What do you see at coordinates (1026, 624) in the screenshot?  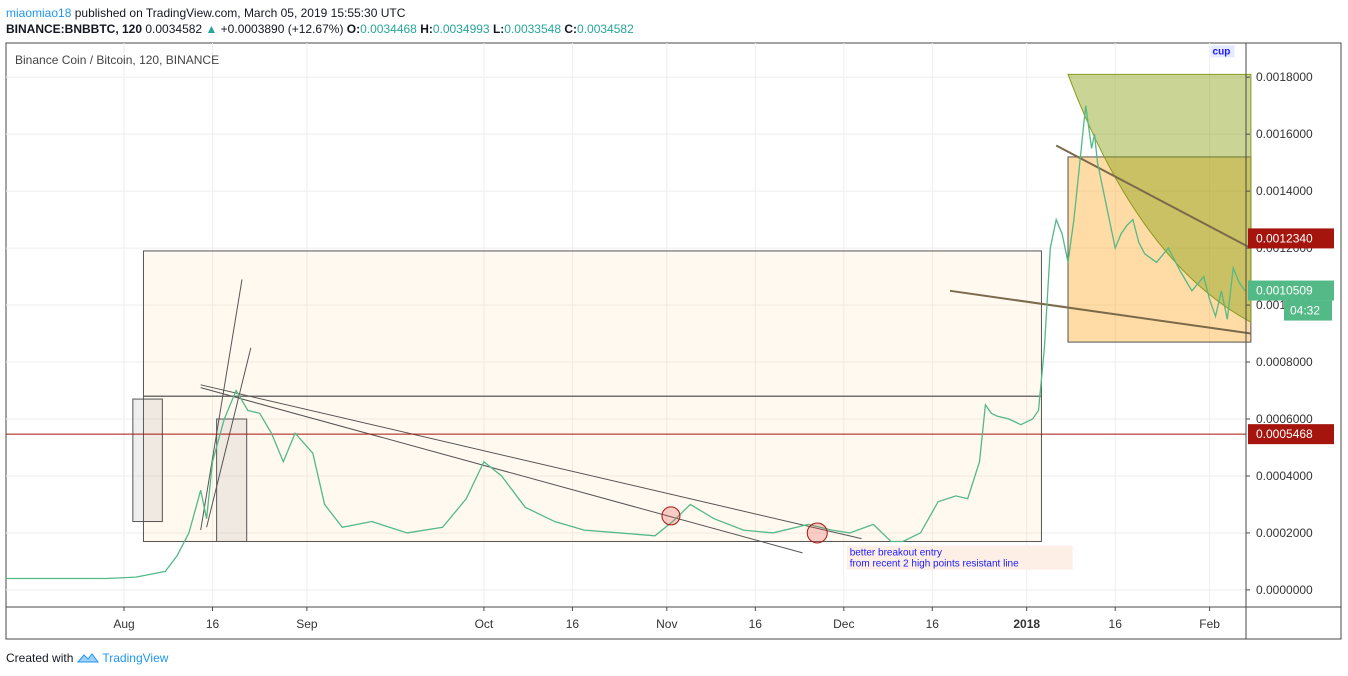 I see `x-tick-label: 2018` at bounding box center [1026, 624].